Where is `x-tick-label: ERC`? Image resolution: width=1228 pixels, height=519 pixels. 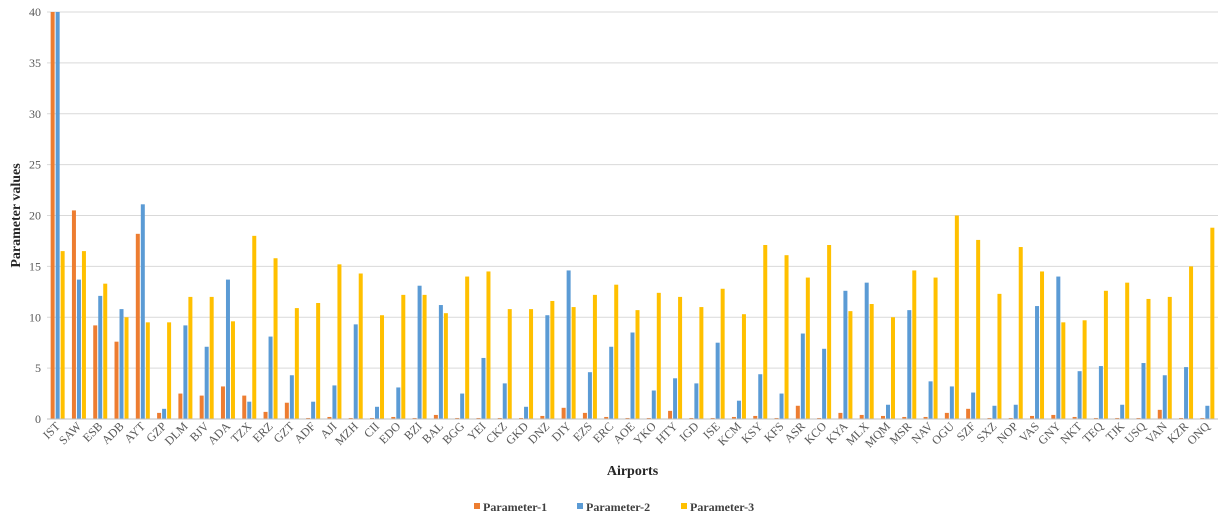
x-tick-label: ERC is located at coordinates (603, 432).